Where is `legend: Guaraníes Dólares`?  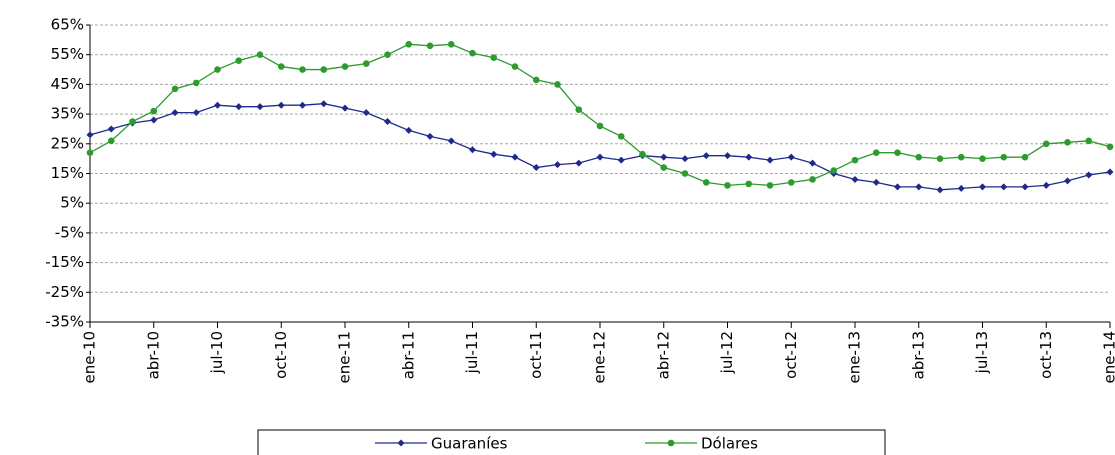
legend: Guaraníes Dólares is located at coordinates (571, 442).